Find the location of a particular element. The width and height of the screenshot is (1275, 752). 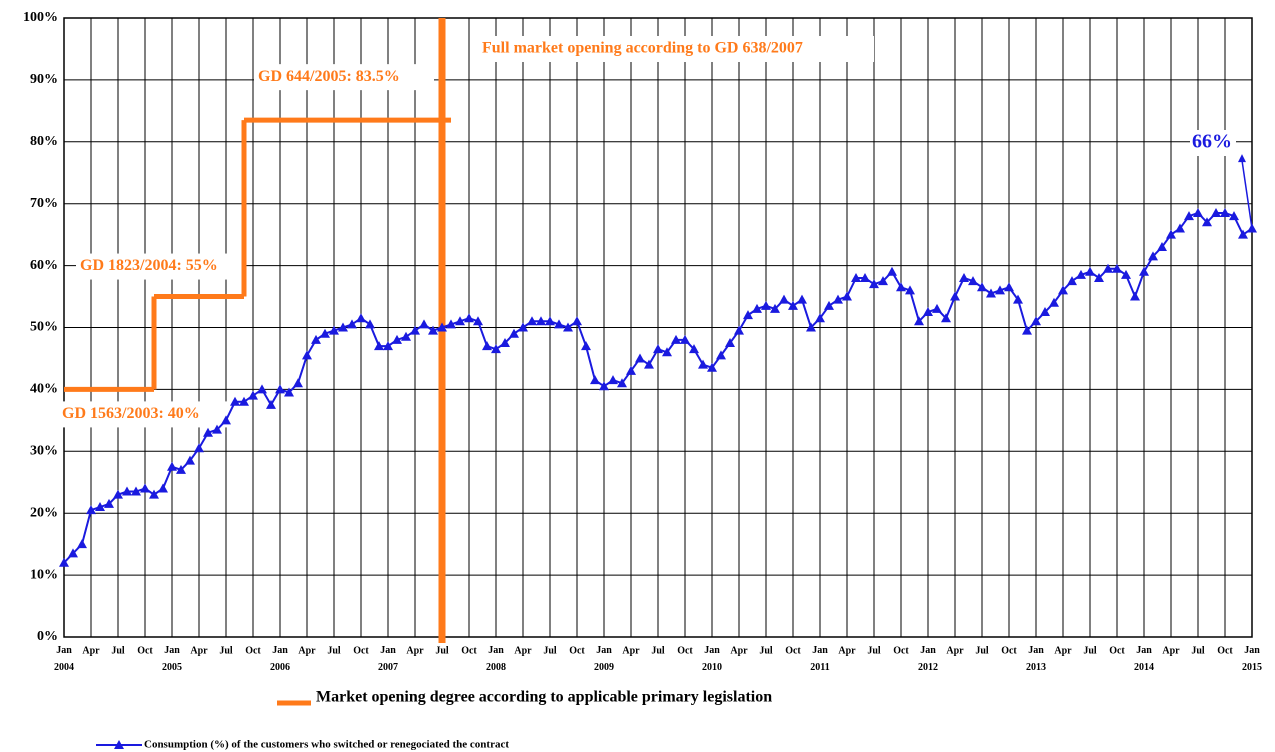

x-tick-label: Jan 2014 is located at coordinates (1144, 659).